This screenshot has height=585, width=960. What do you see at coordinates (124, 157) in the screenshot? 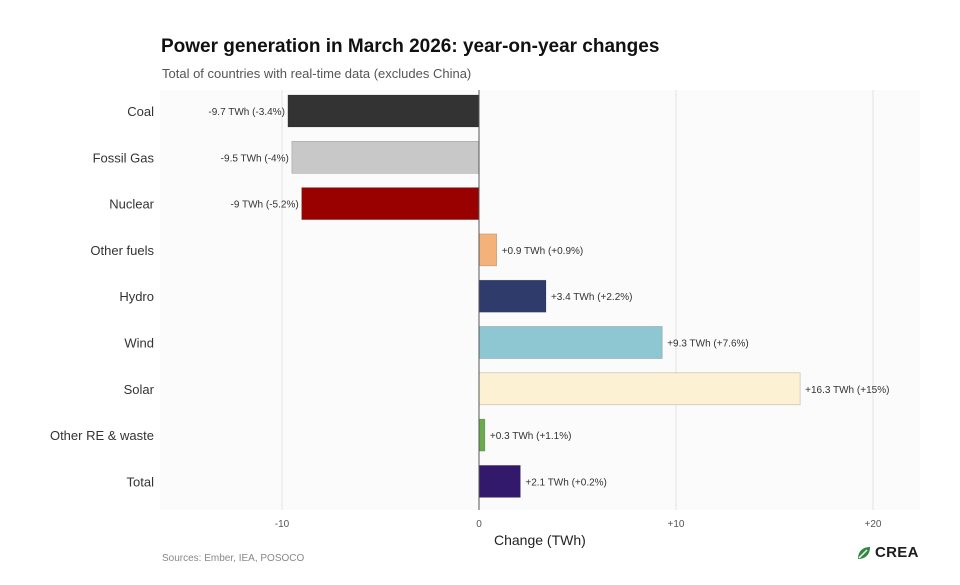
I see `category-label: Fossil Gas` at bounding box center [124, 157].